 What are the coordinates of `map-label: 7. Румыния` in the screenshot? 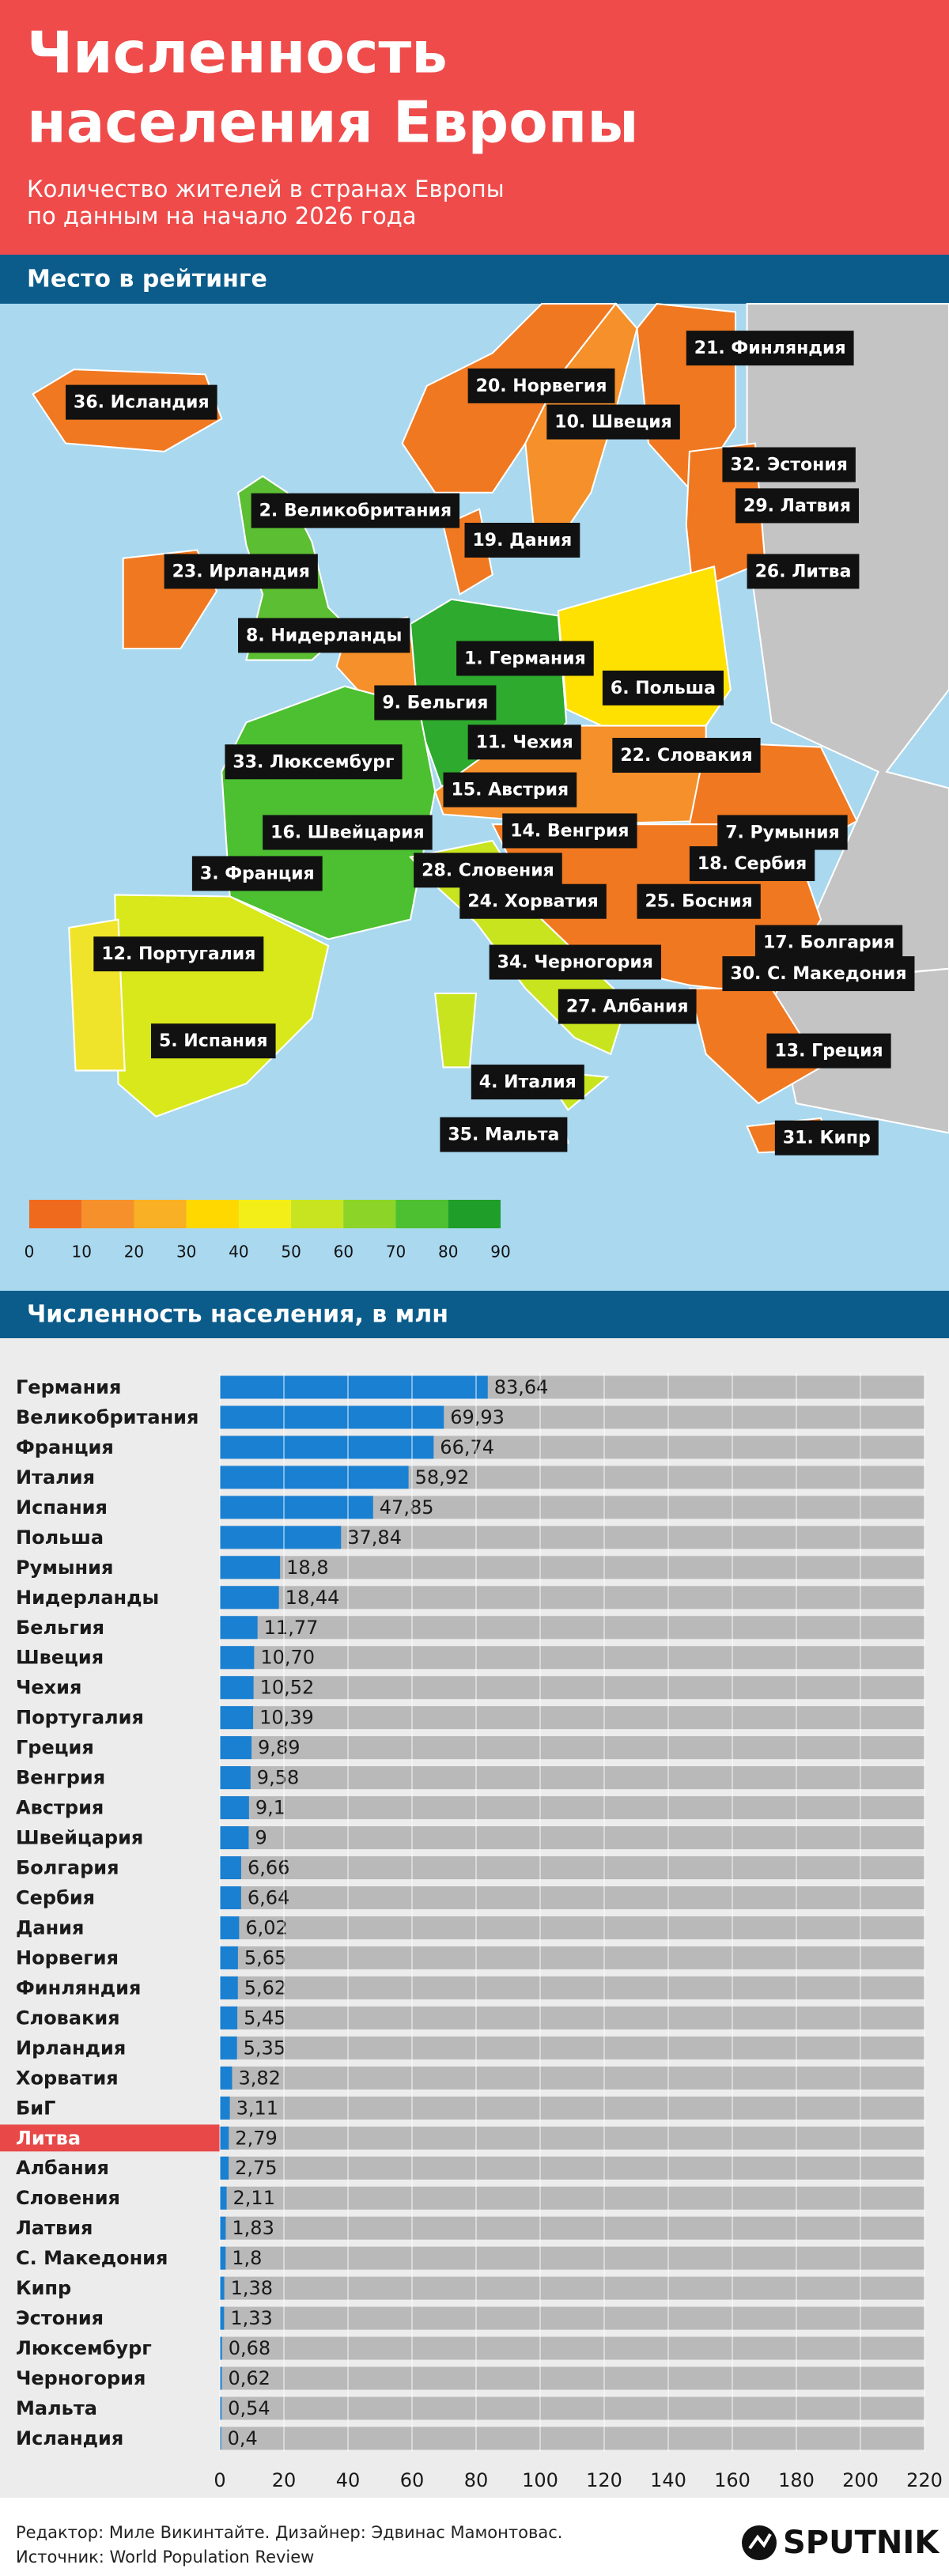 It's located at (782, 833).